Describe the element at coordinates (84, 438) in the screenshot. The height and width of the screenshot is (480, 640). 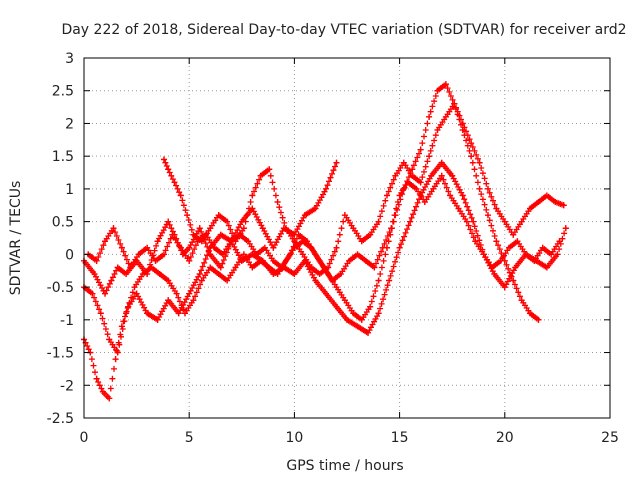
I see `x-tick-label: 0` at that location.